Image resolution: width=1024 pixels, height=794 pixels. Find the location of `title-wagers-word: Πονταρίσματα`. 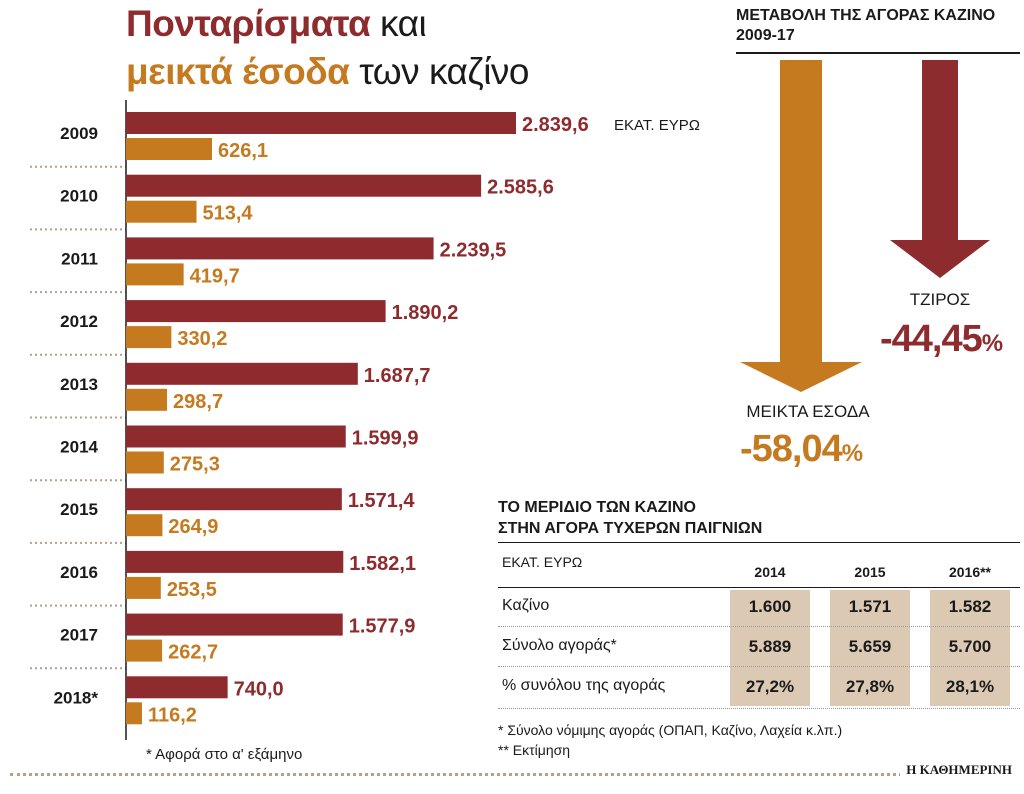

title-wagers-word: Πονταρίσματα is located at coordinates (248, 23).